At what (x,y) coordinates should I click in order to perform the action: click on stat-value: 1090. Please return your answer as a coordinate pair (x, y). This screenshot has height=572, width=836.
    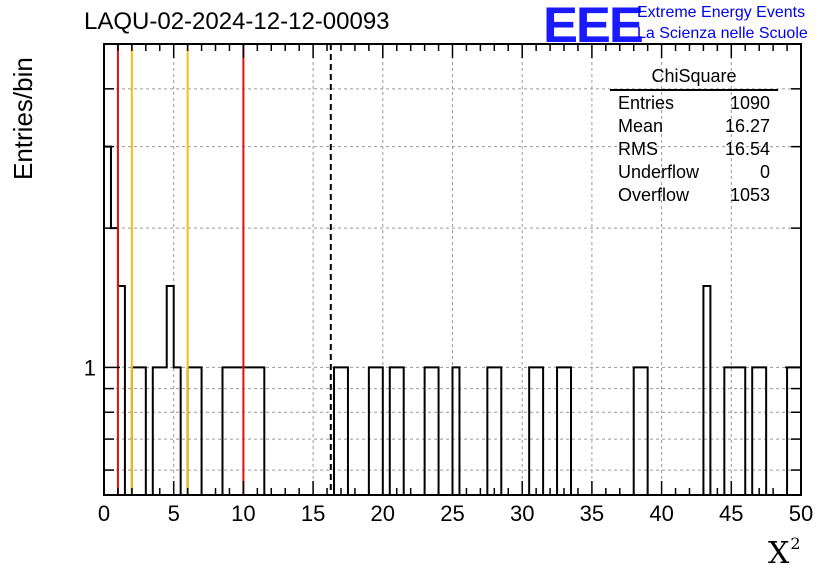
    Looking at the image, I should click on (749, 103).